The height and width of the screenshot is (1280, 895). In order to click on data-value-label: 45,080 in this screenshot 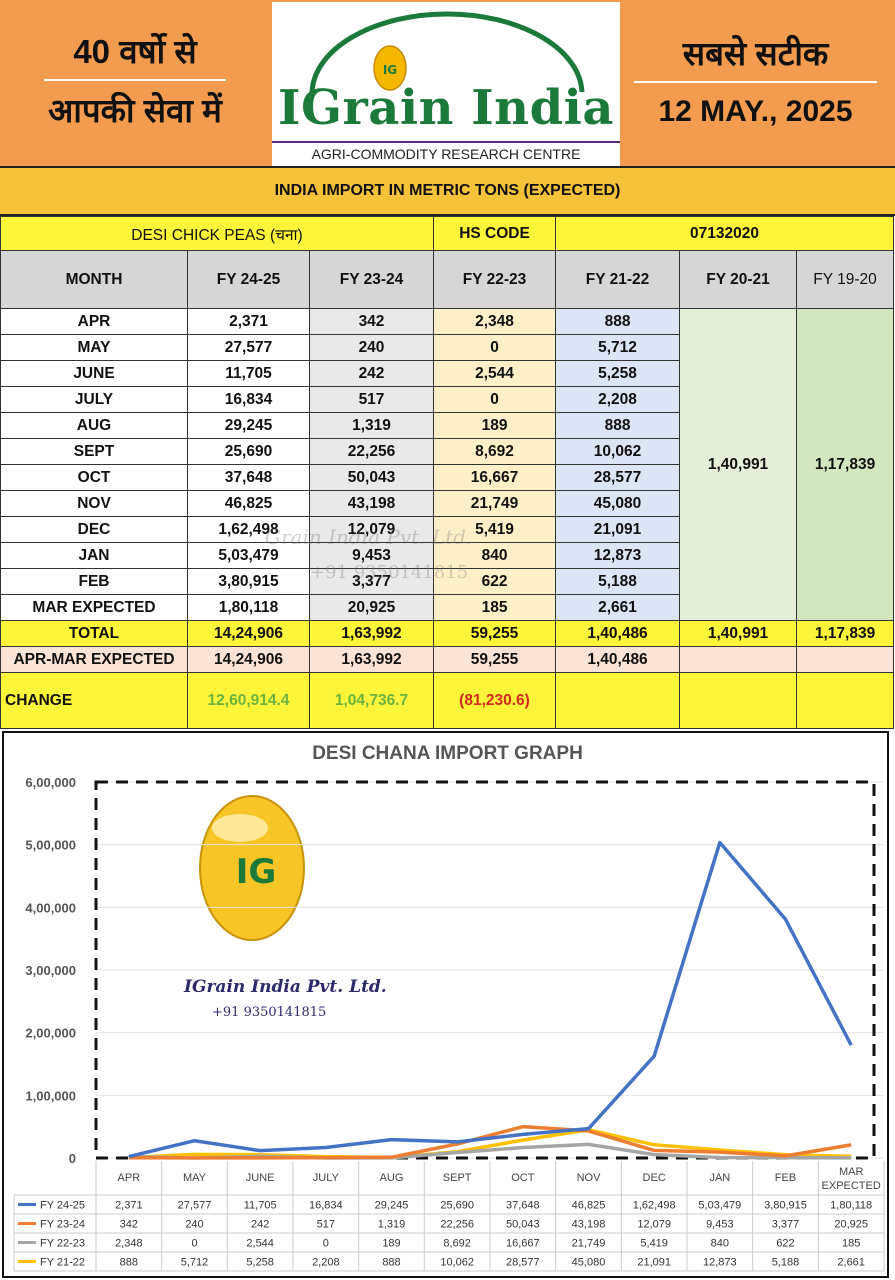, I will do `click(589, 1263)`.